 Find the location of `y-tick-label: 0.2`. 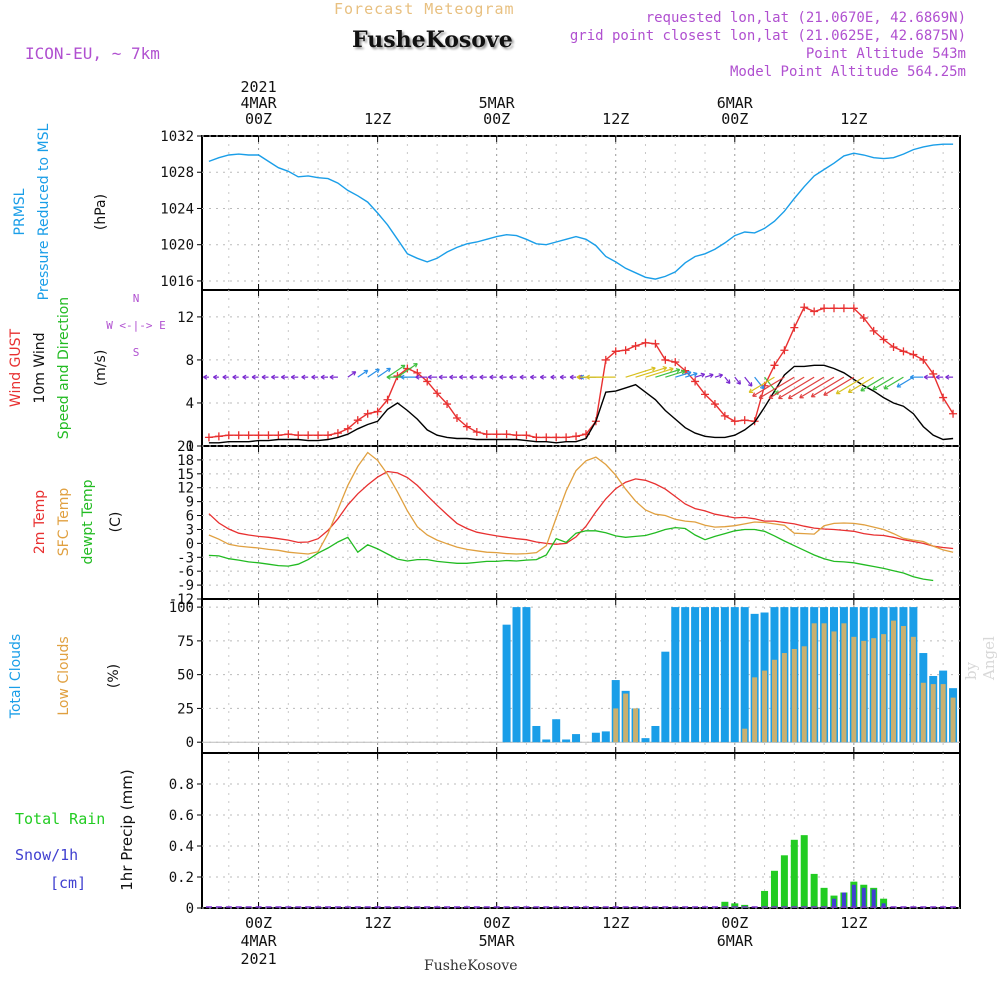

y-tick-label: 0.2 is located at coordinates (181, 878).